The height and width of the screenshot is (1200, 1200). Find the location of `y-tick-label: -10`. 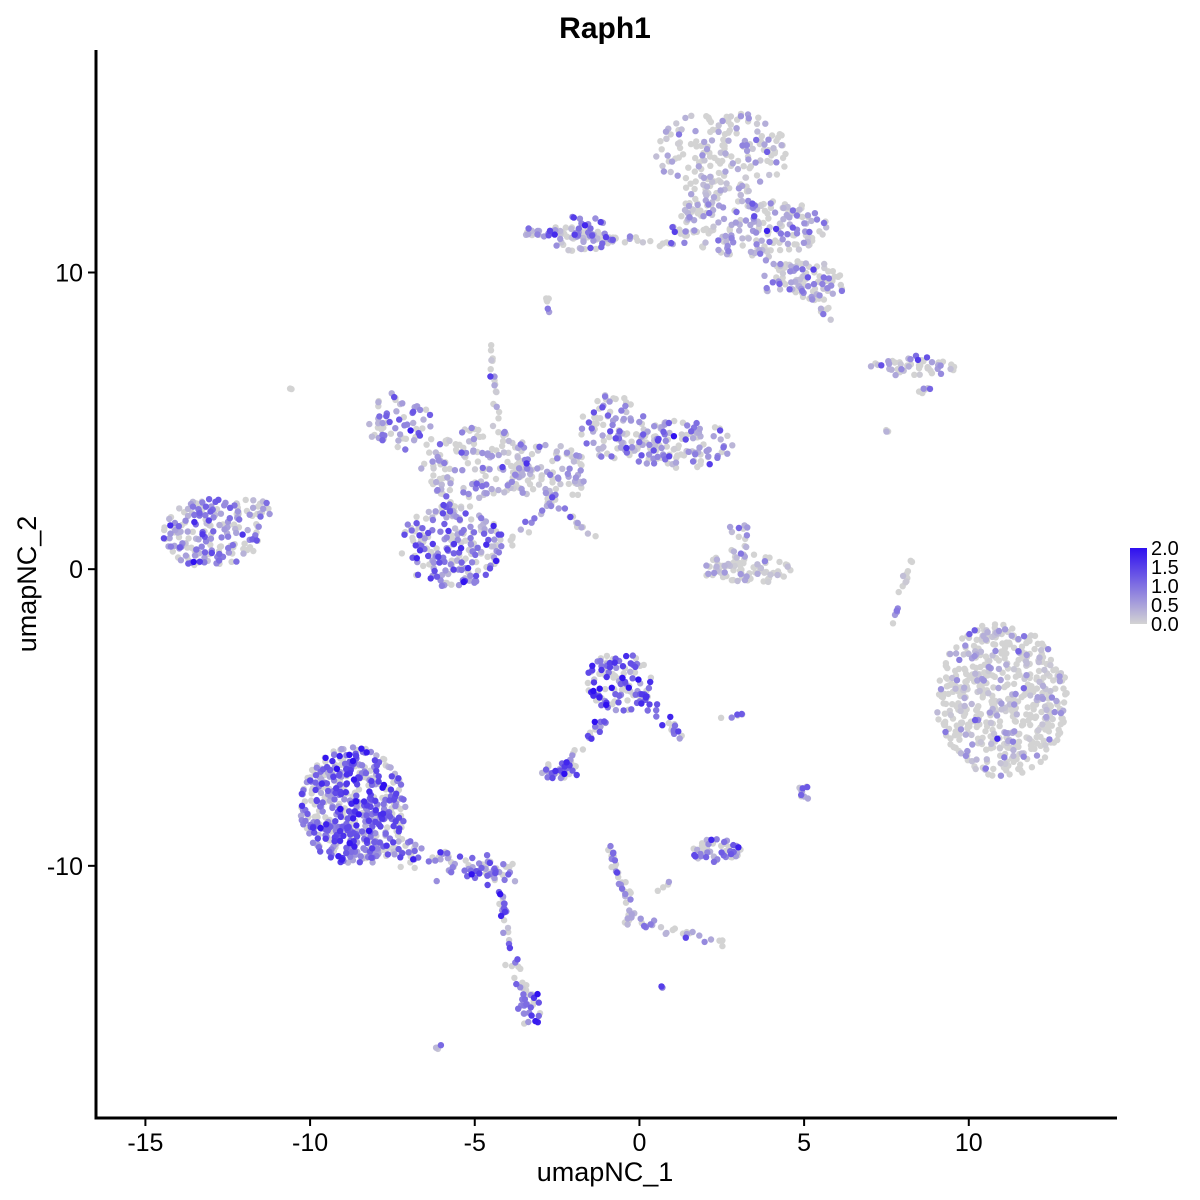

y-tick-label: -10 is located at coordinates (65, 867).